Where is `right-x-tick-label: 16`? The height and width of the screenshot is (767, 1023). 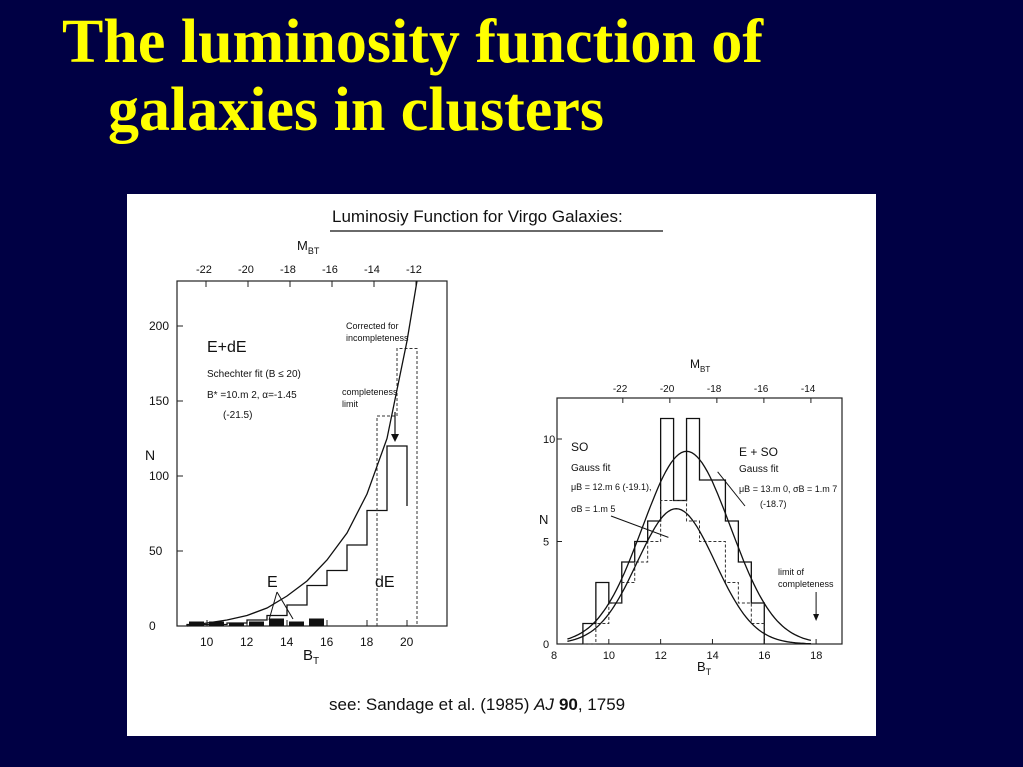 right-x-tick-label: 16 is located at coordinates (764, 656).